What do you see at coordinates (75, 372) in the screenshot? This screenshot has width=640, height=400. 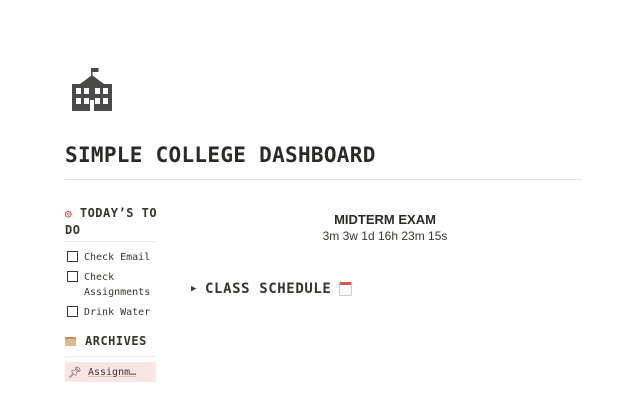 I see `pushpin-icon: 📌︎` at bounding box center [75, 372].